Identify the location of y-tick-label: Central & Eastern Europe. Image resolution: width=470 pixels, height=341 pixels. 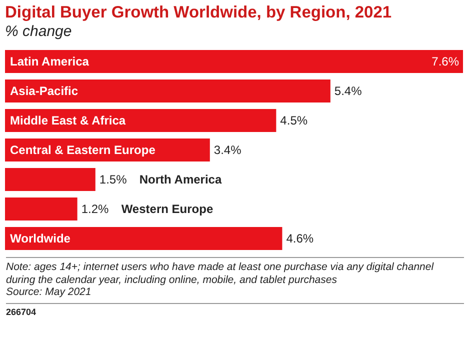
(83, 150).